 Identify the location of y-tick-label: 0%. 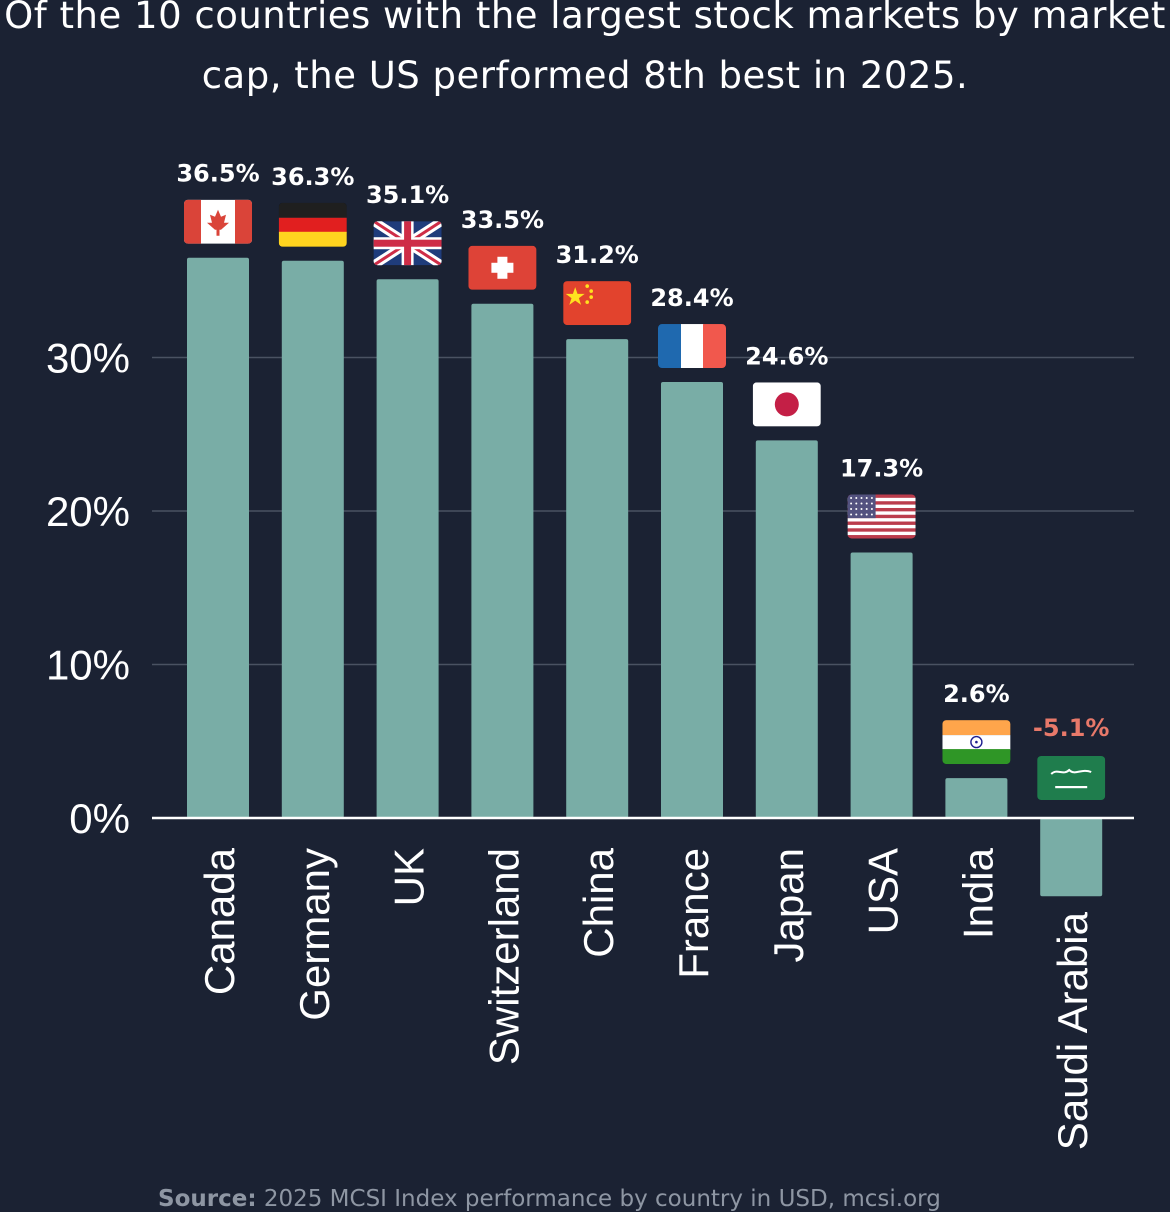
(99, 818).